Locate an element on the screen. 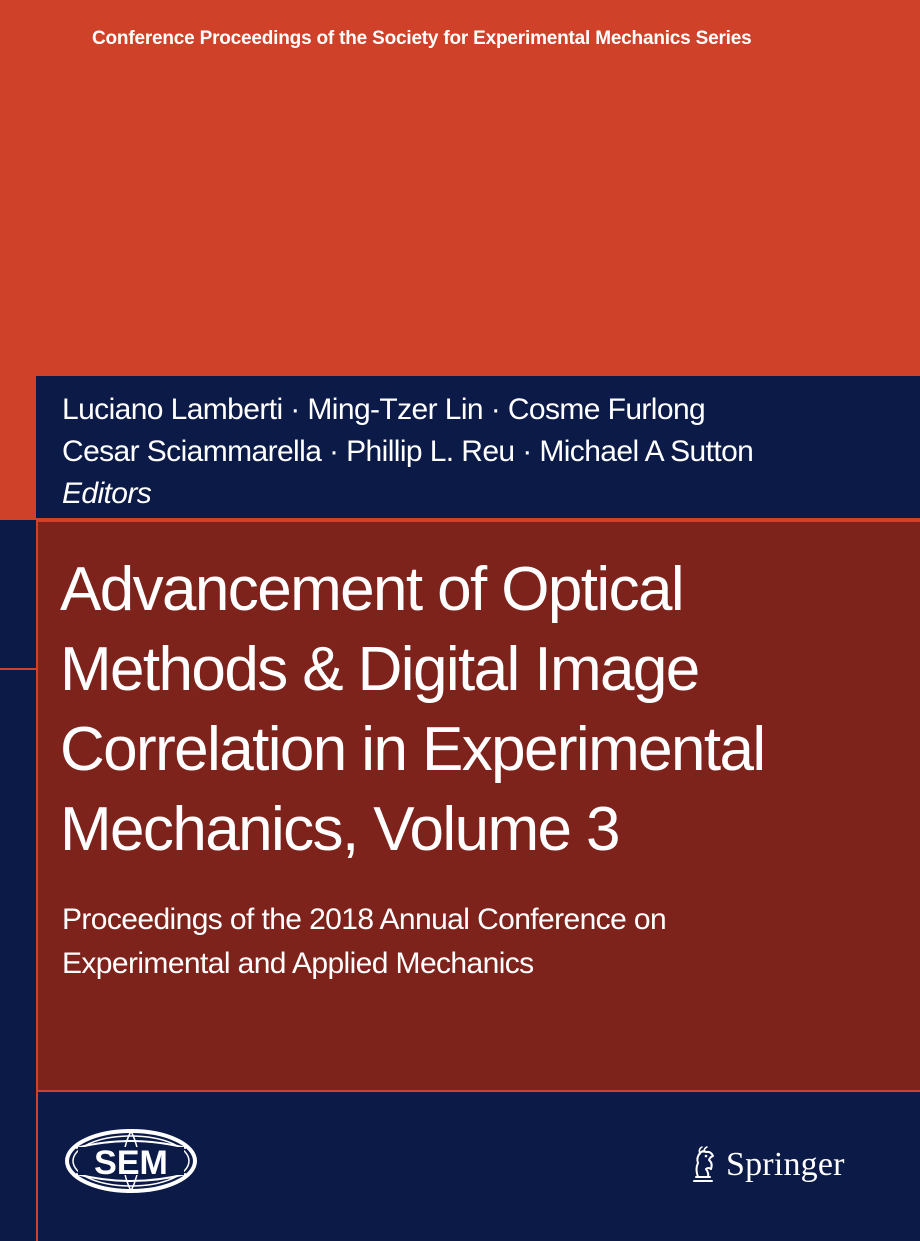 The width and height of the screenshot is (920, 1241). logo-footer: SEM Springer is located at coordinates (478, 1166).